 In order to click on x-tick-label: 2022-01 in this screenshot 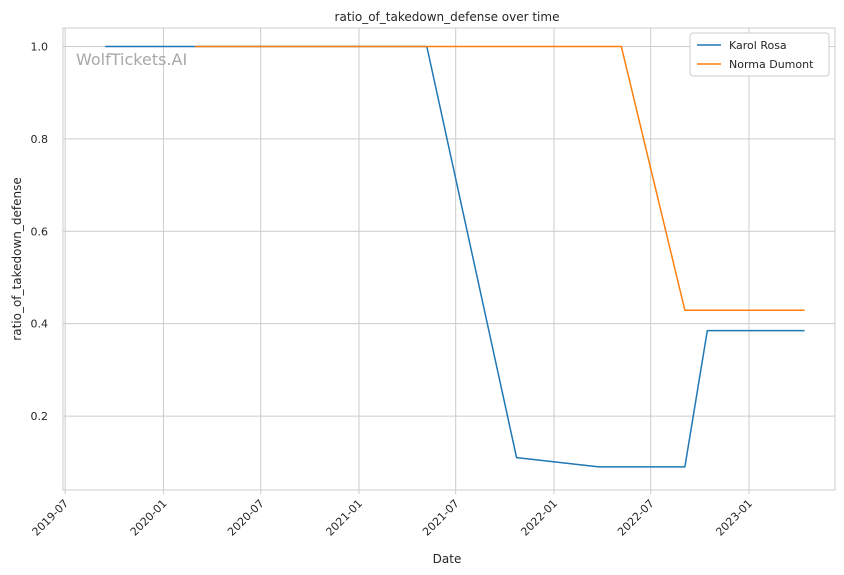, I will do `click(539, 518)`.